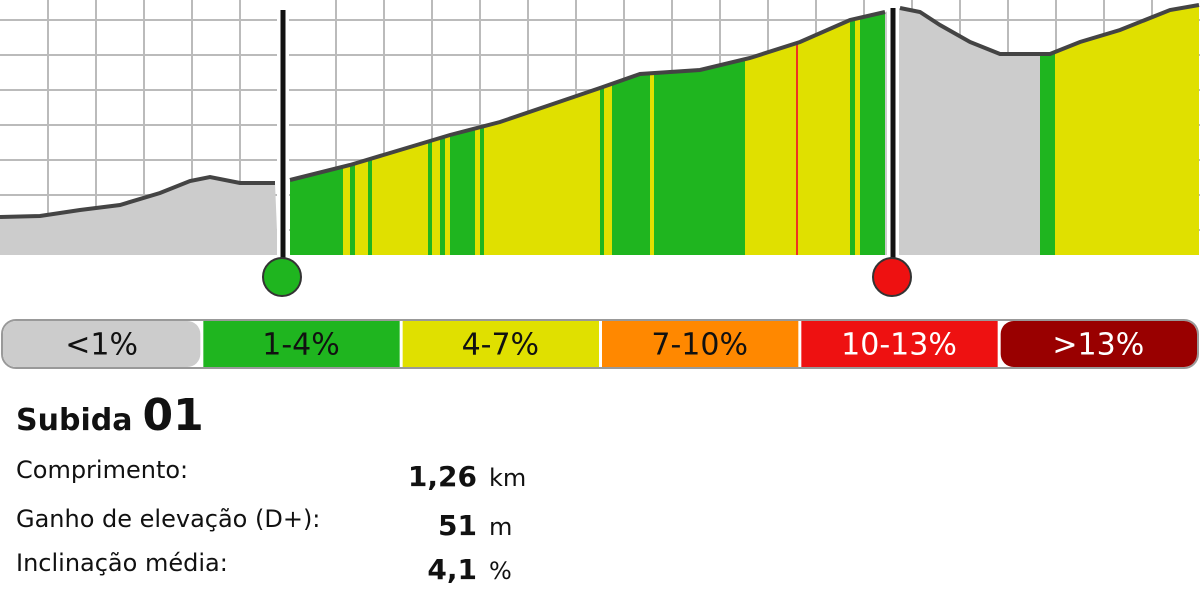 The width and height of the screenshot is (1200, 600). I want to click on stat-value: 4,1, so click(452, 569).